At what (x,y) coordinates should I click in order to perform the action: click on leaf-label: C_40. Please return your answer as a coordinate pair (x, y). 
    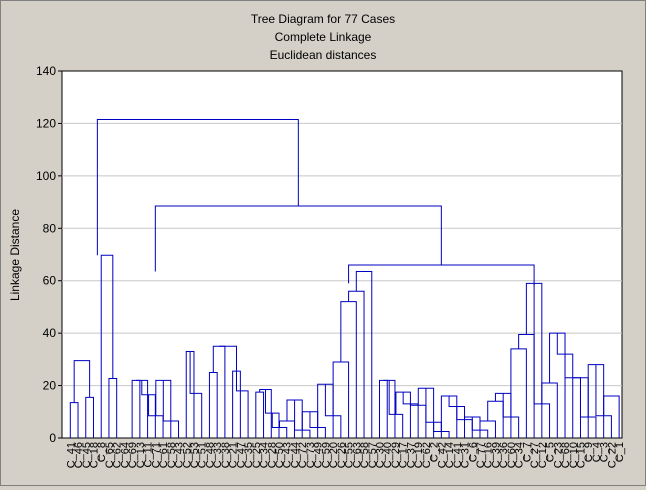
    Looking at the image, I should click on (388, 455).